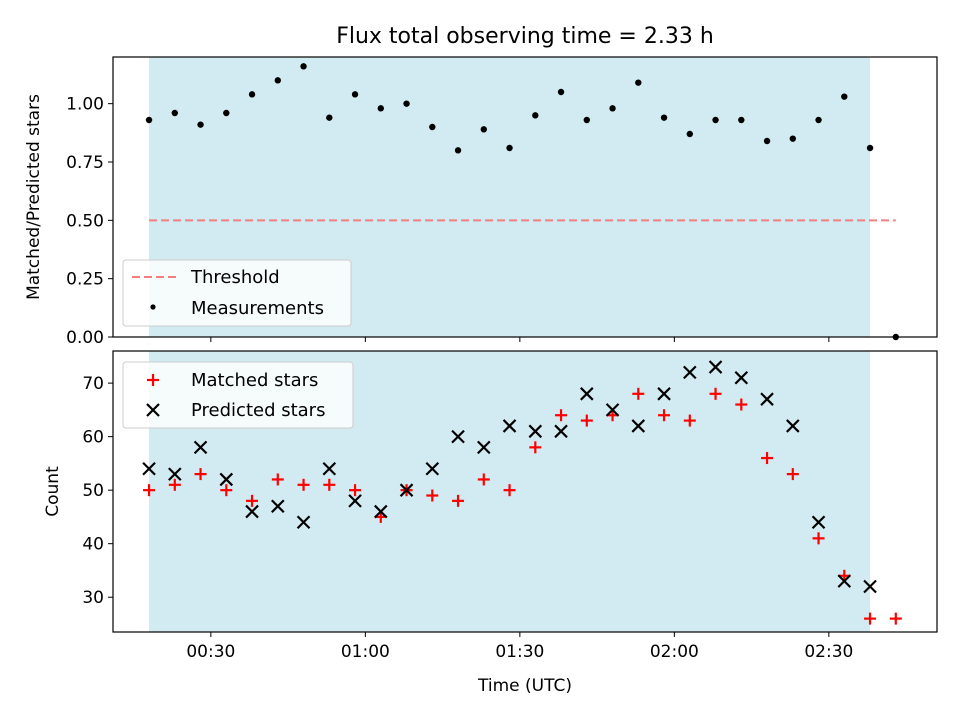  I want to click on x-tick-label: 00:30, so click(210, 652).